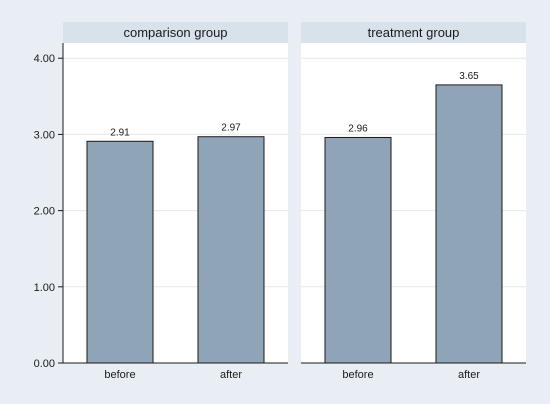 This screenshot has height=409, width=550. Describe the element at coordinates (44, 135) in the screenshot. I see `y-tick-label: 3.00` at that location.